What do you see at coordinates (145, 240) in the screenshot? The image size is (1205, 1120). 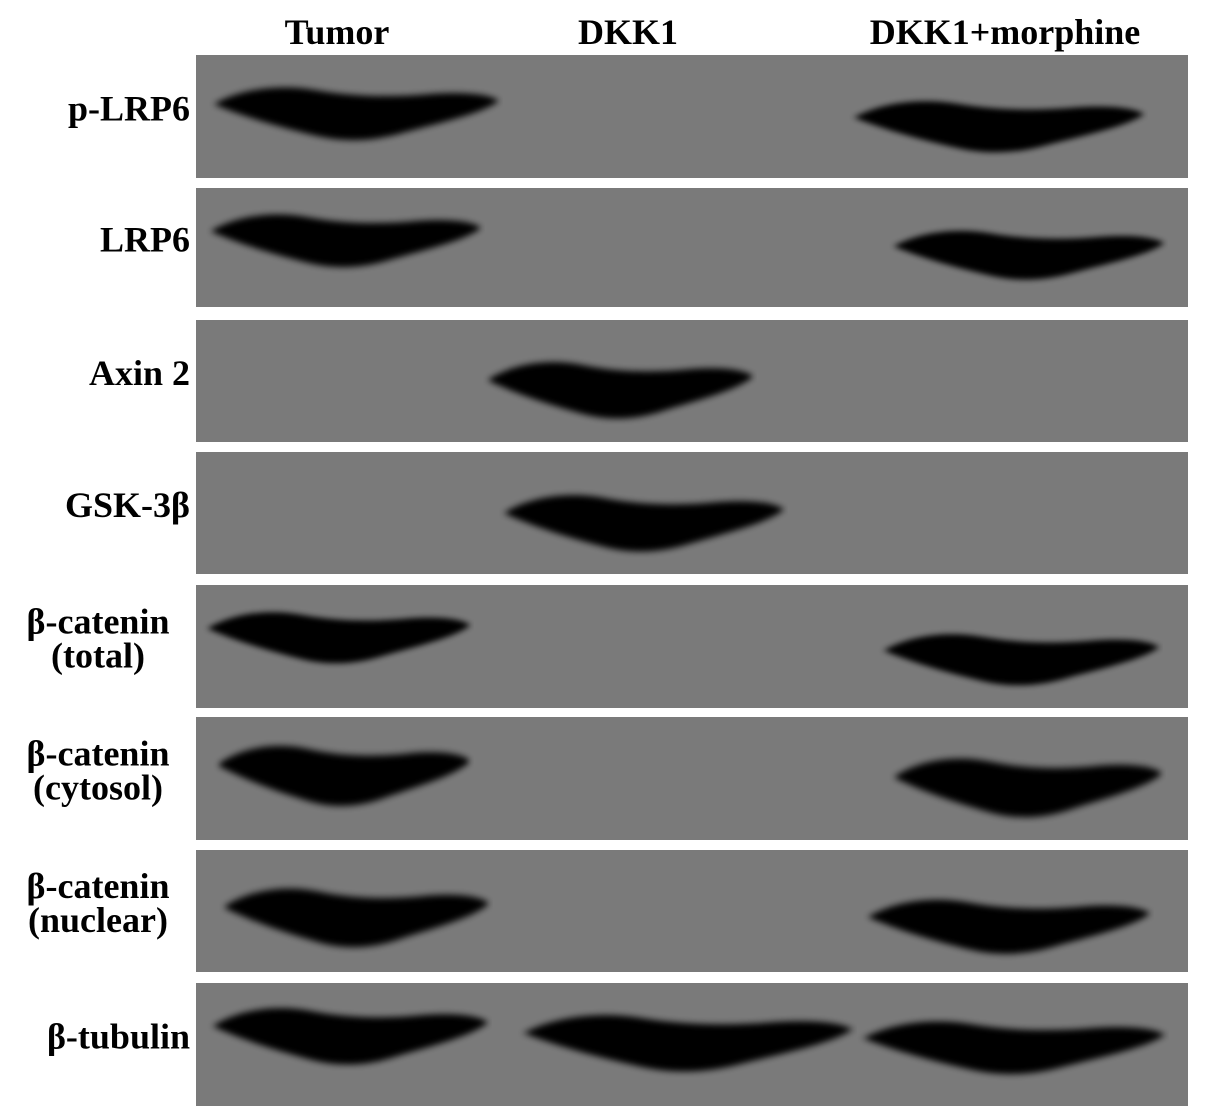 I see `row-label: LRP6` at bounding box center [145, 240].